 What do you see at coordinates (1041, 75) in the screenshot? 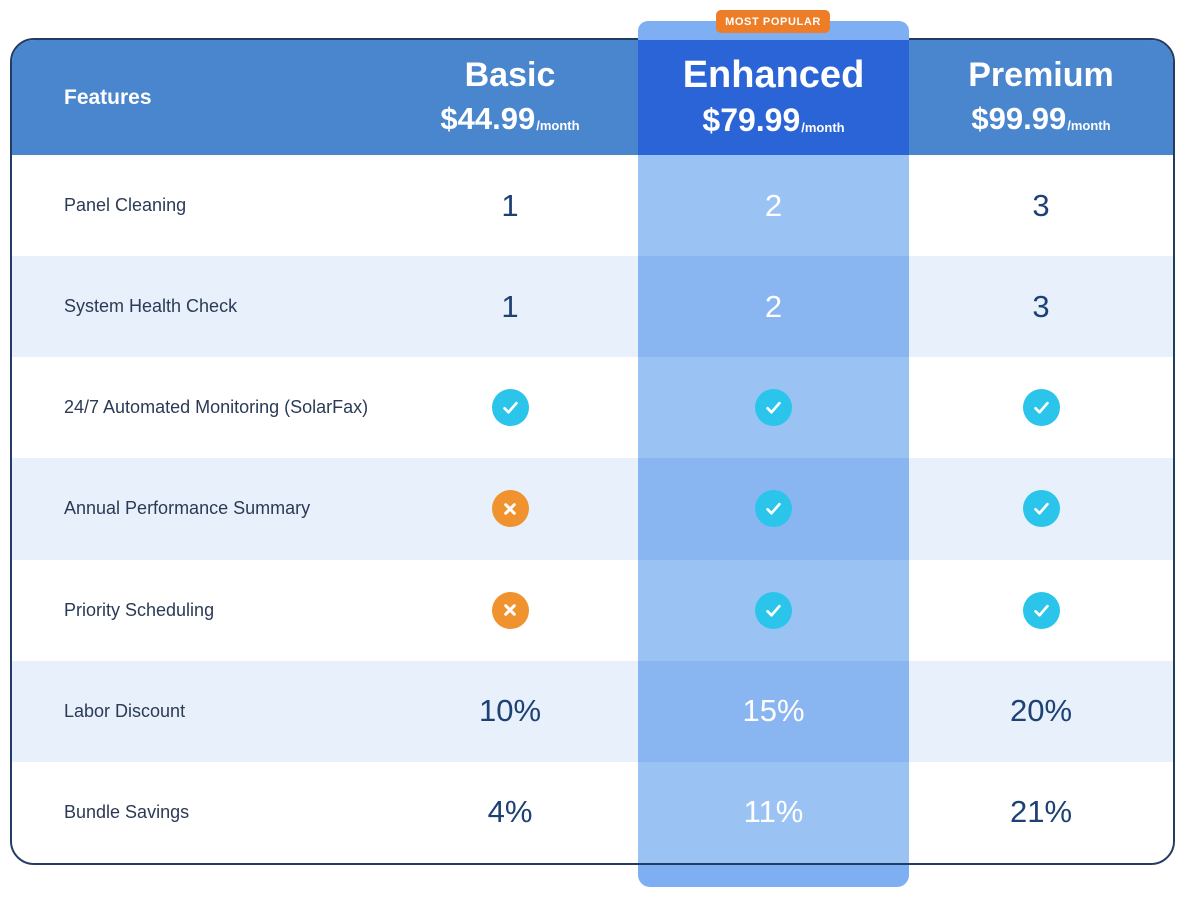
I see `plan-name-premium: Premium` at bounding box center [1041, 75].